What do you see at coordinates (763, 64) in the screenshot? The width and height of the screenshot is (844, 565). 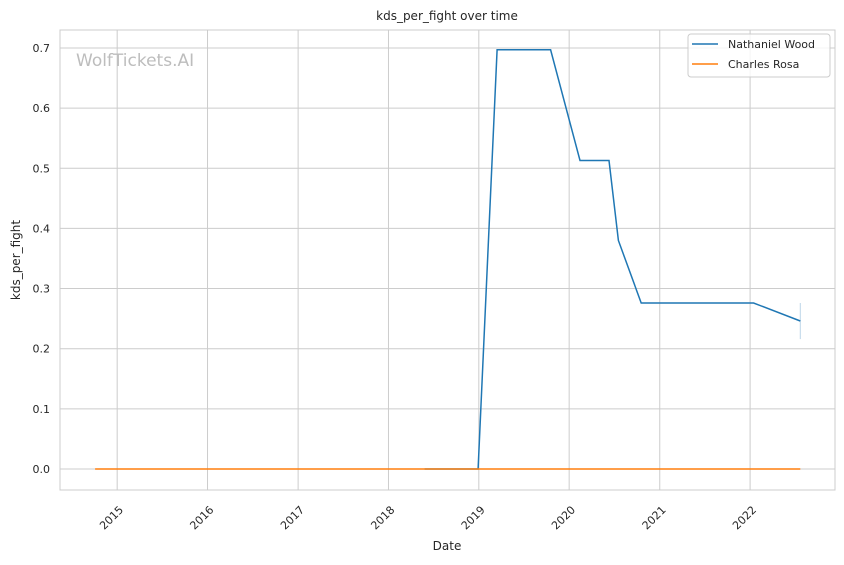 I see `legend-label-charles-rosa: Charles Rosa` at bounding box center [763, 64].